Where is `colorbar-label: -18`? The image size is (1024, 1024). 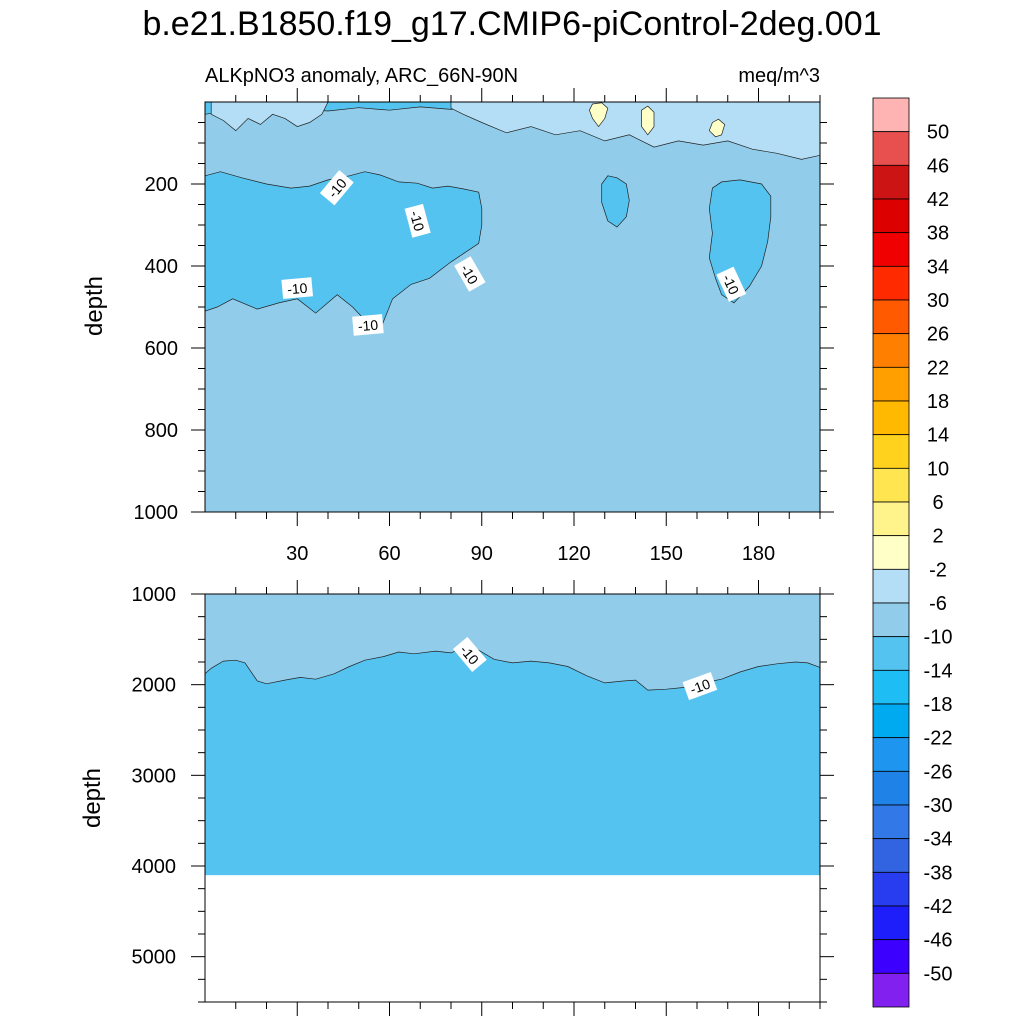 colorbar-label: -18 is located at coordinates (938, 705).